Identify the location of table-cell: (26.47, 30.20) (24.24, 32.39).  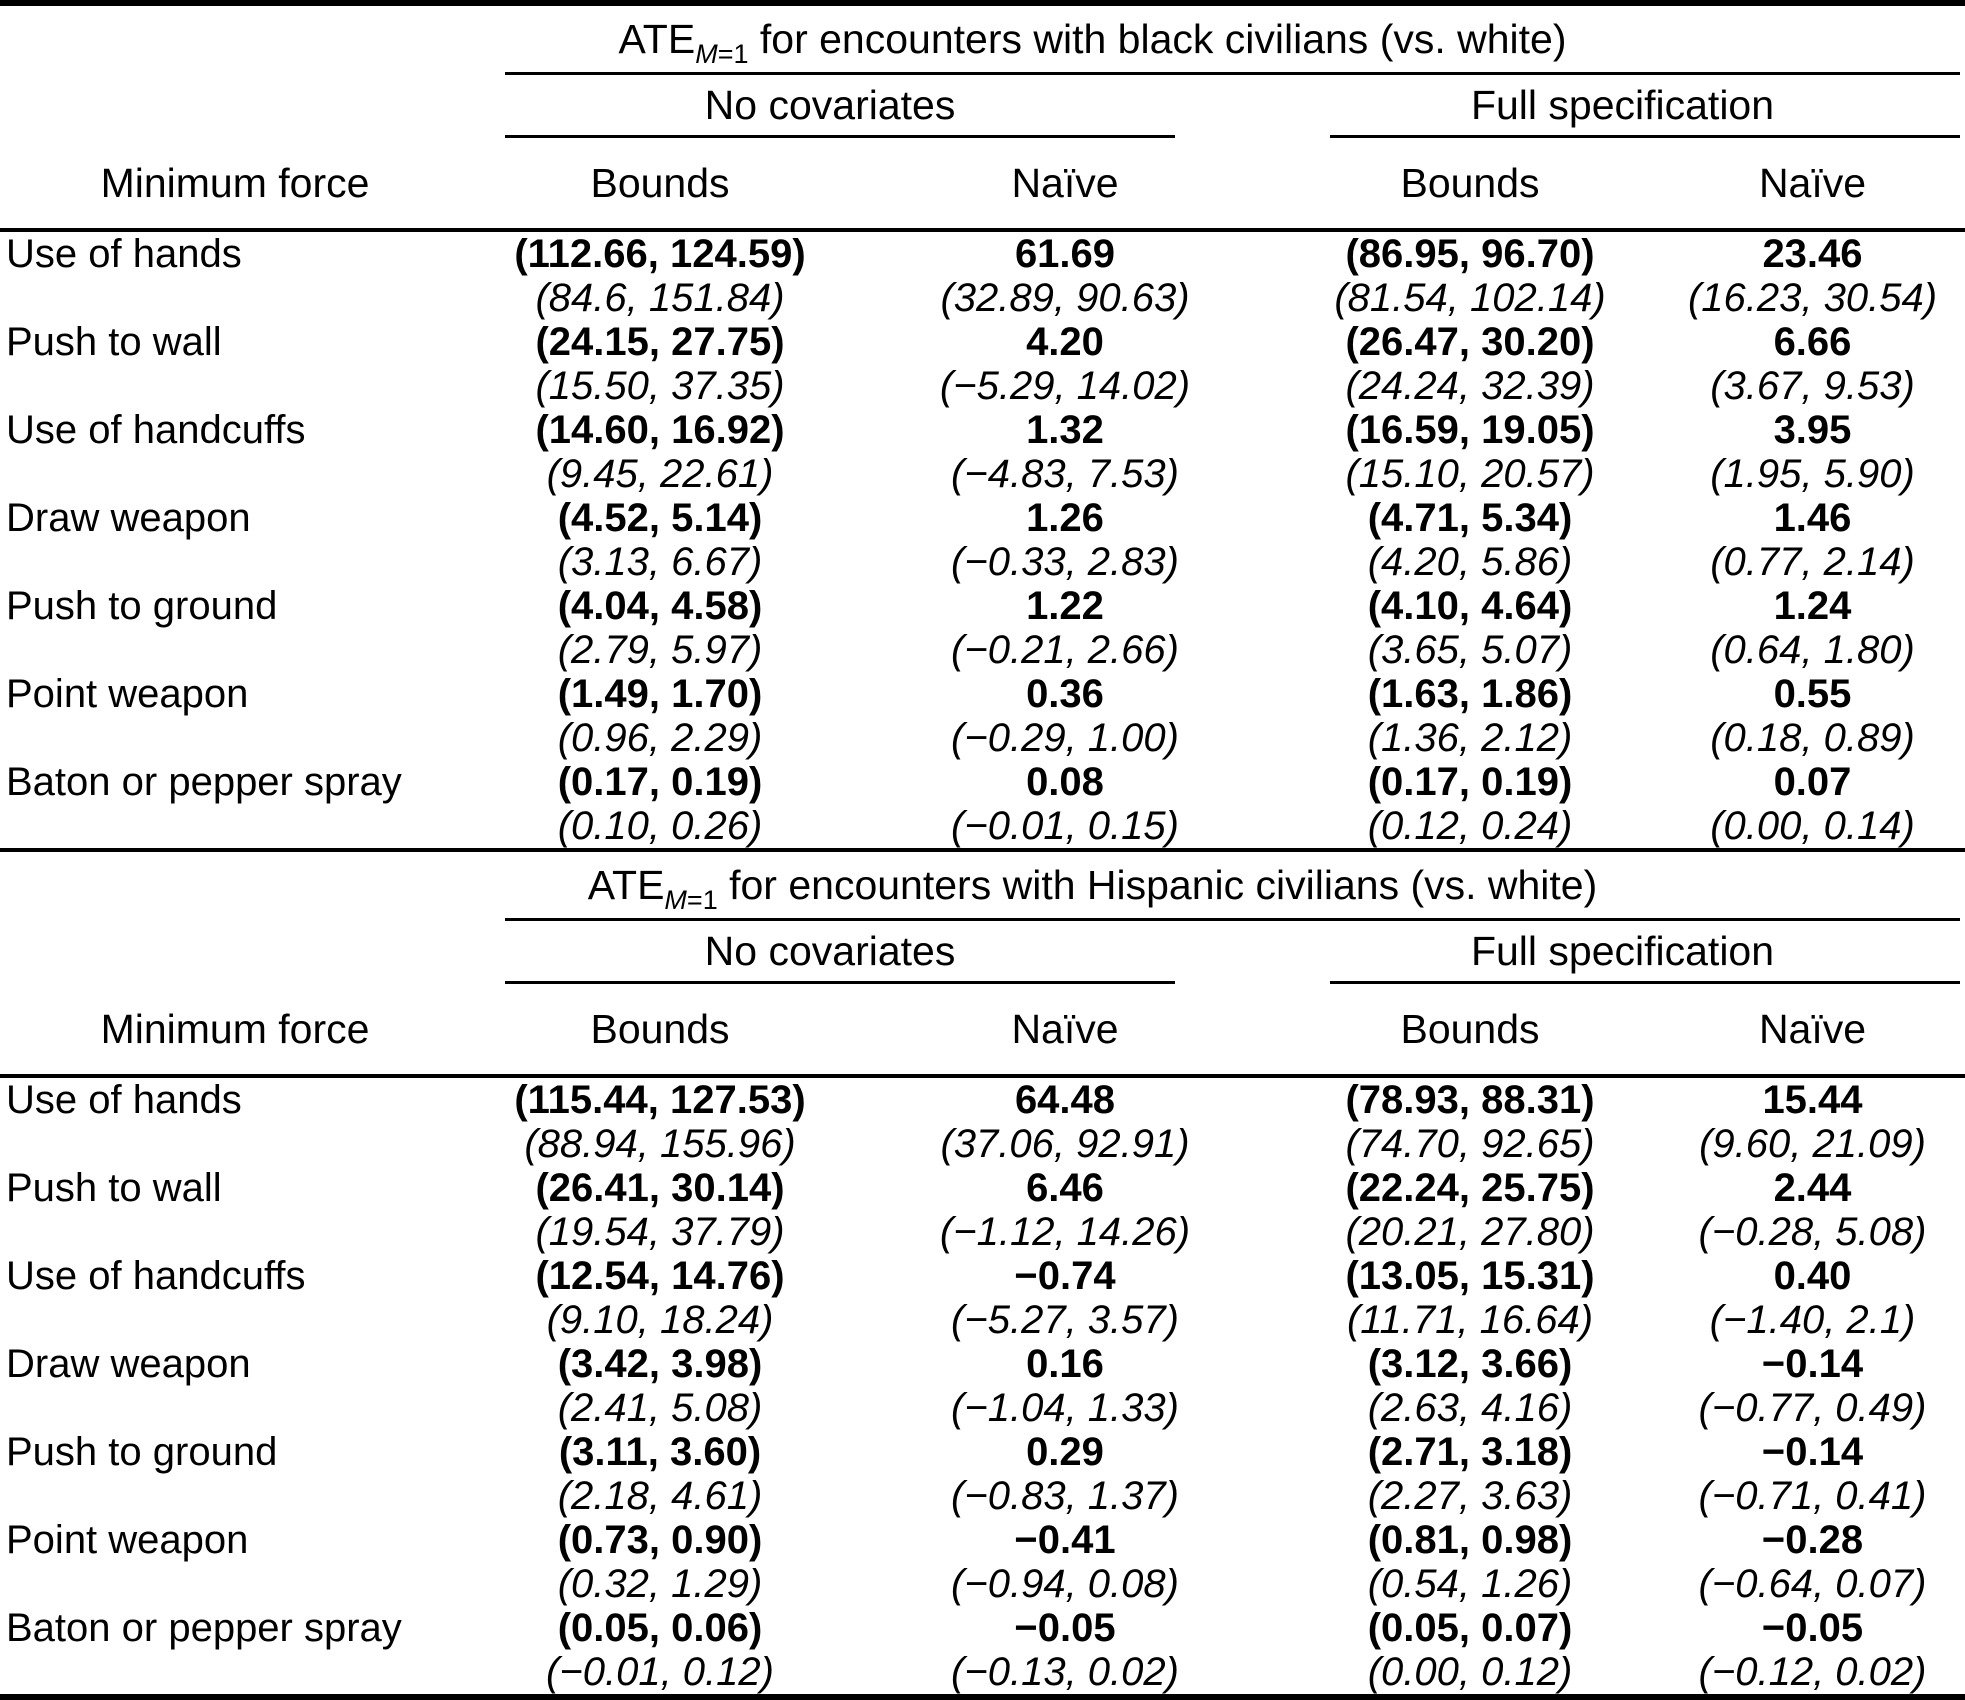
(1470, 364).